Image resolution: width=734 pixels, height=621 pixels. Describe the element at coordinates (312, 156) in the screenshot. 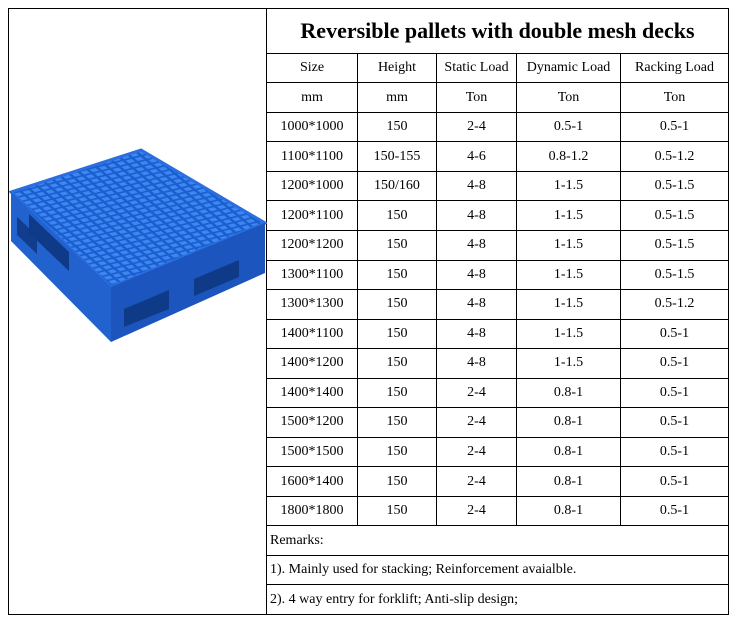

I see `data-cell: 1100*1100` at that location.